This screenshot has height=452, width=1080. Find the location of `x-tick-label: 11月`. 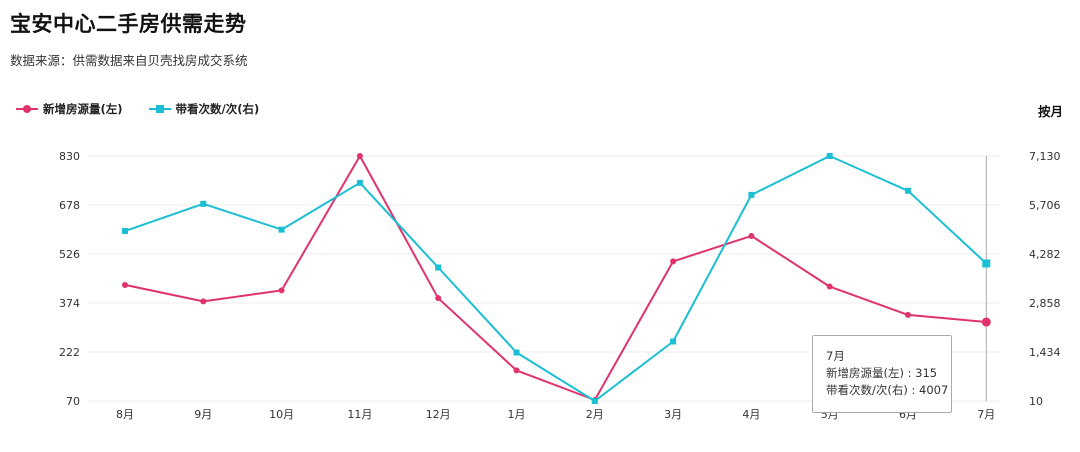

x-tick-label: 11月 is located at coordinates (359, 414).